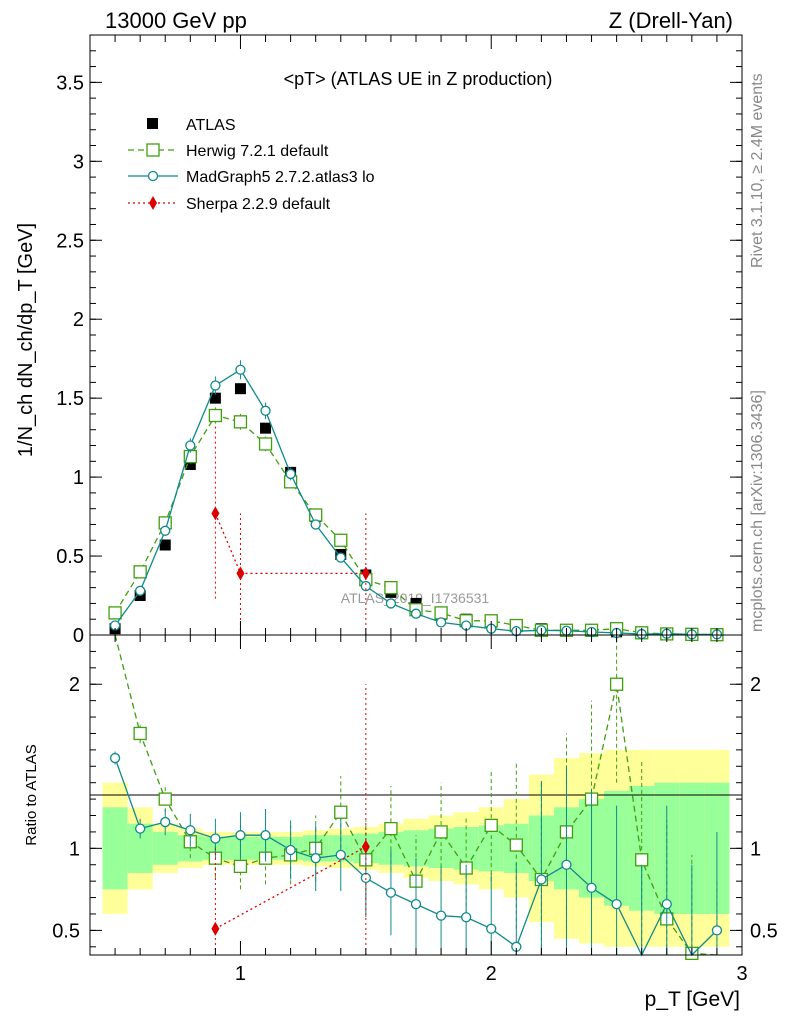 The height and width of the screenshot is (1024, 786). I want to click on y-tick-label: 0.5, so click(70, 557).